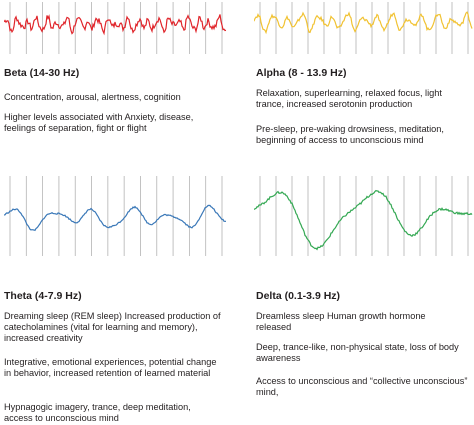  I want to click on alpha-waveform, so click(363, 28).